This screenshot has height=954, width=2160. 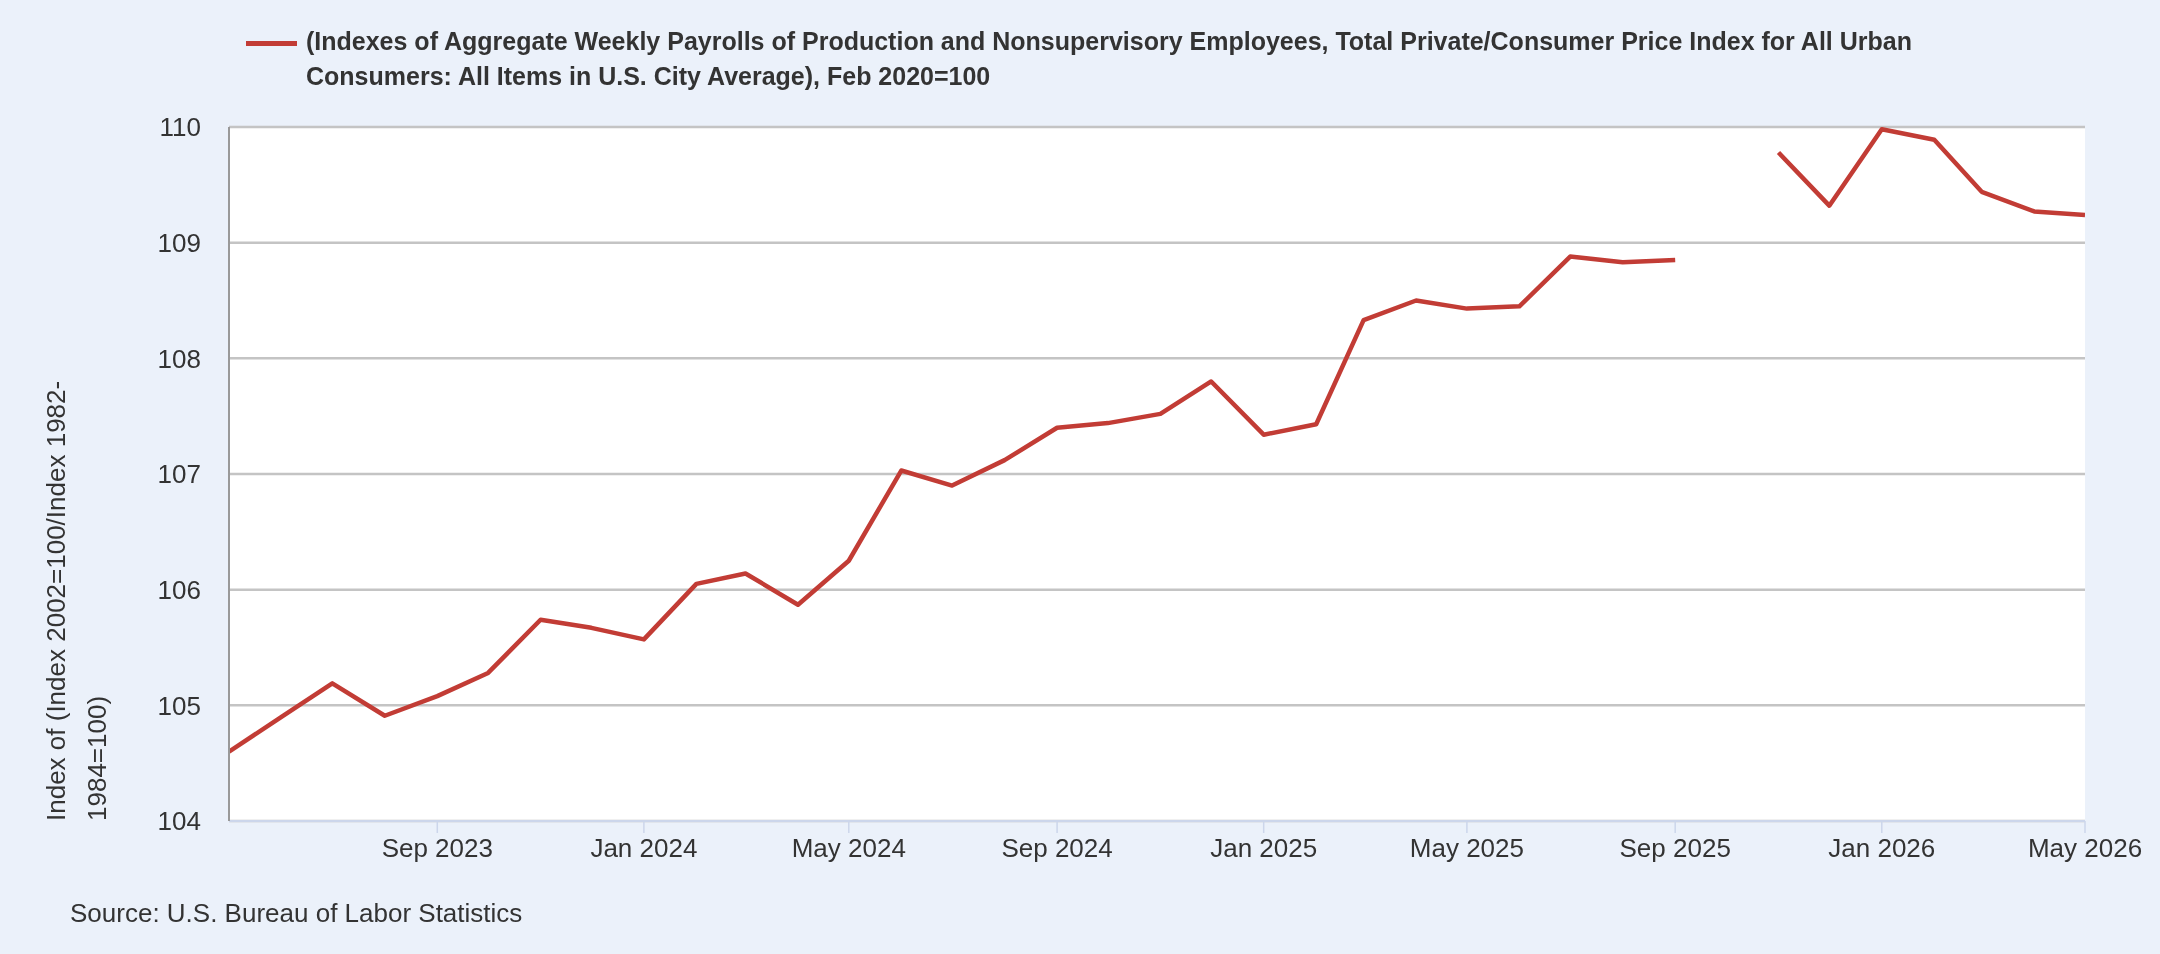 What do you see at coordinates (437, 848) in the screenshot?
I see `x-tick-label: Sep 2023` at bounding box center [437, 848].